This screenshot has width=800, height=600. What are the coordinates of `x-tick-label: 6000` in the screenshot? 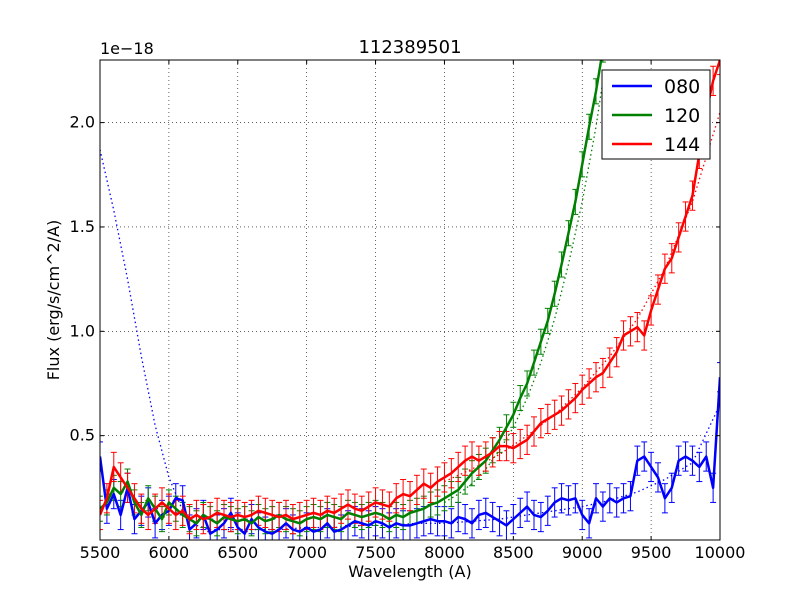 It's located at (169, 552).